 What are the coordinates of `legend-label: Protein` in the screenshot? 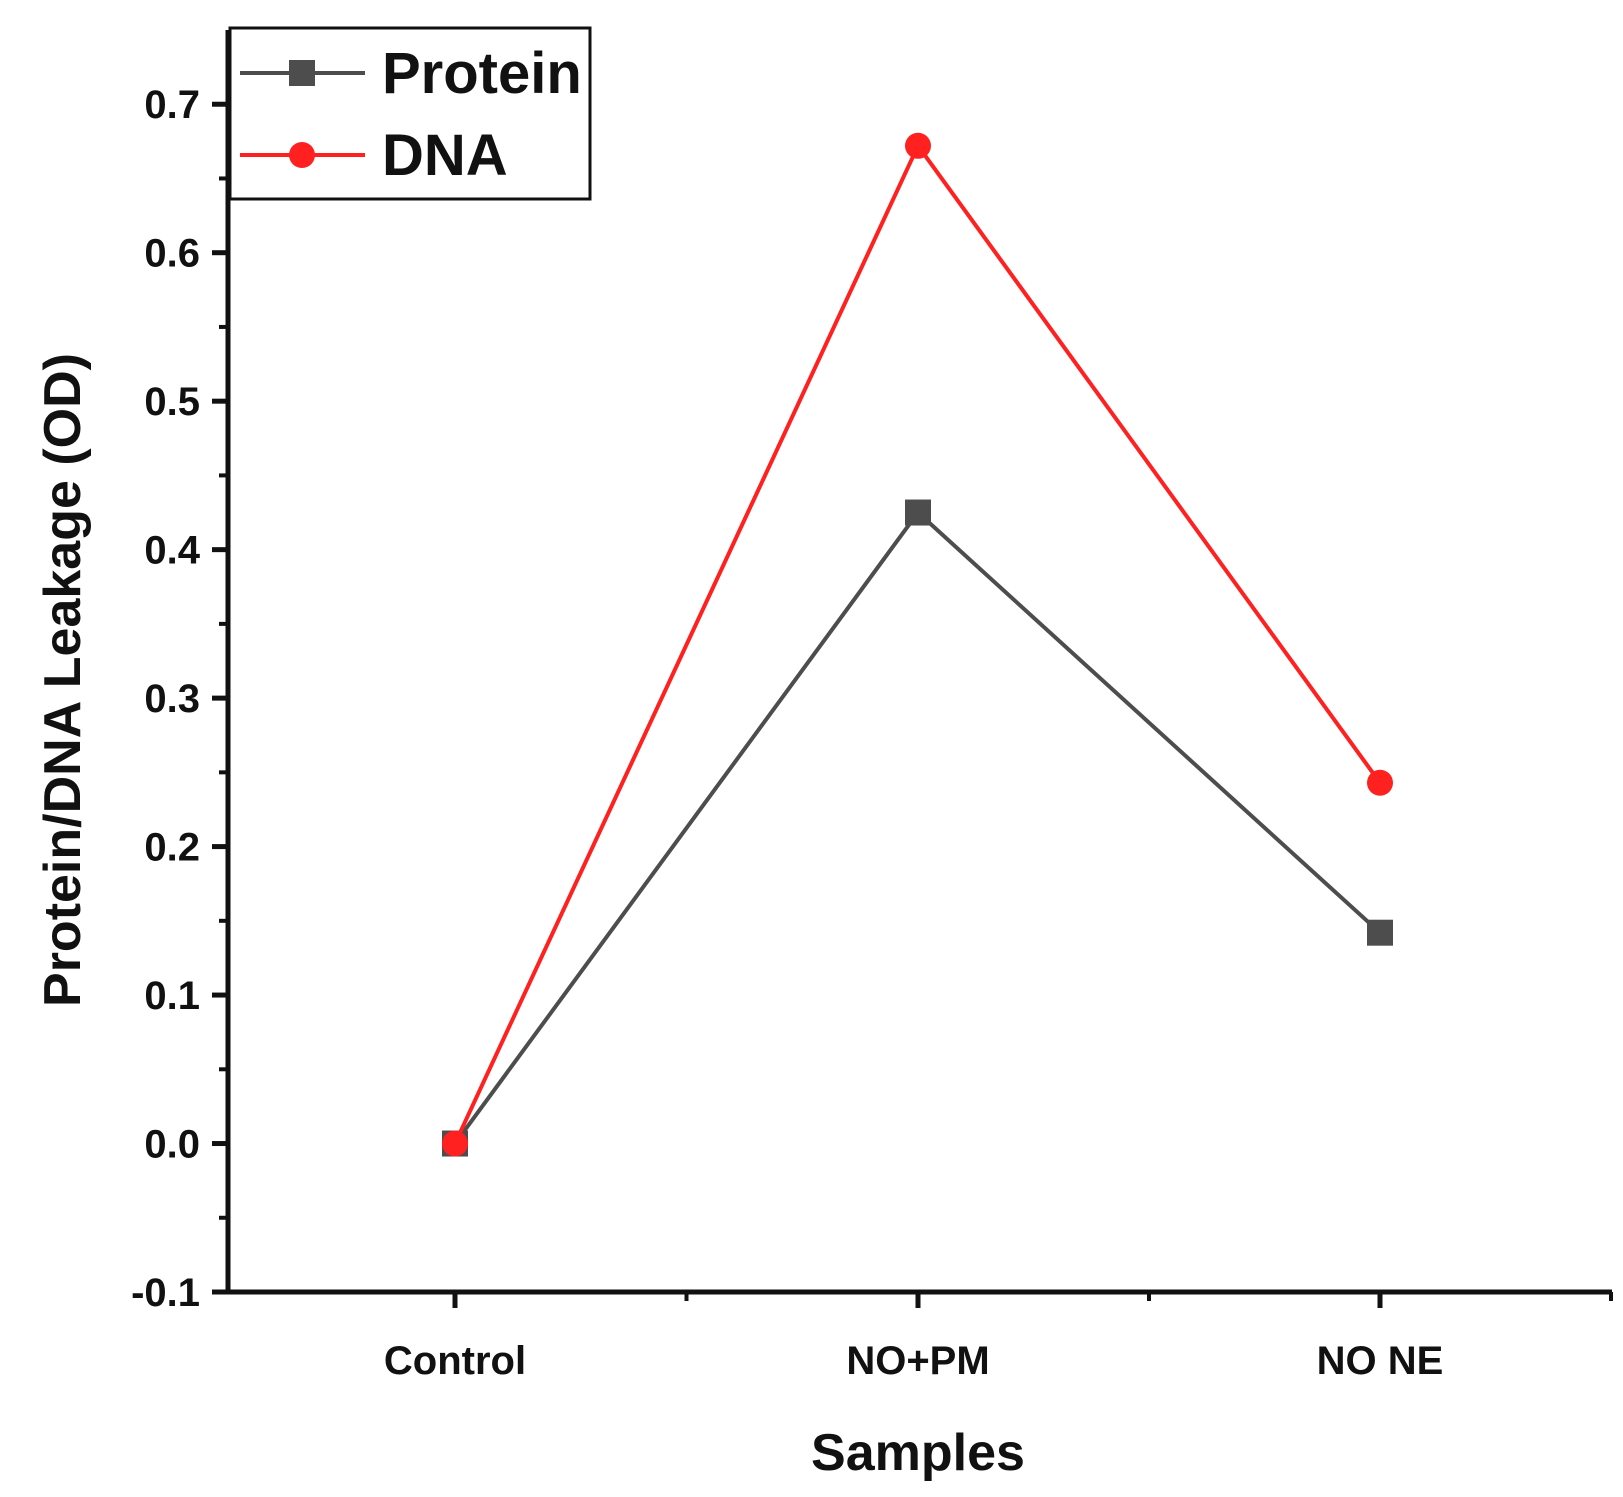 It's located at (482, 73).